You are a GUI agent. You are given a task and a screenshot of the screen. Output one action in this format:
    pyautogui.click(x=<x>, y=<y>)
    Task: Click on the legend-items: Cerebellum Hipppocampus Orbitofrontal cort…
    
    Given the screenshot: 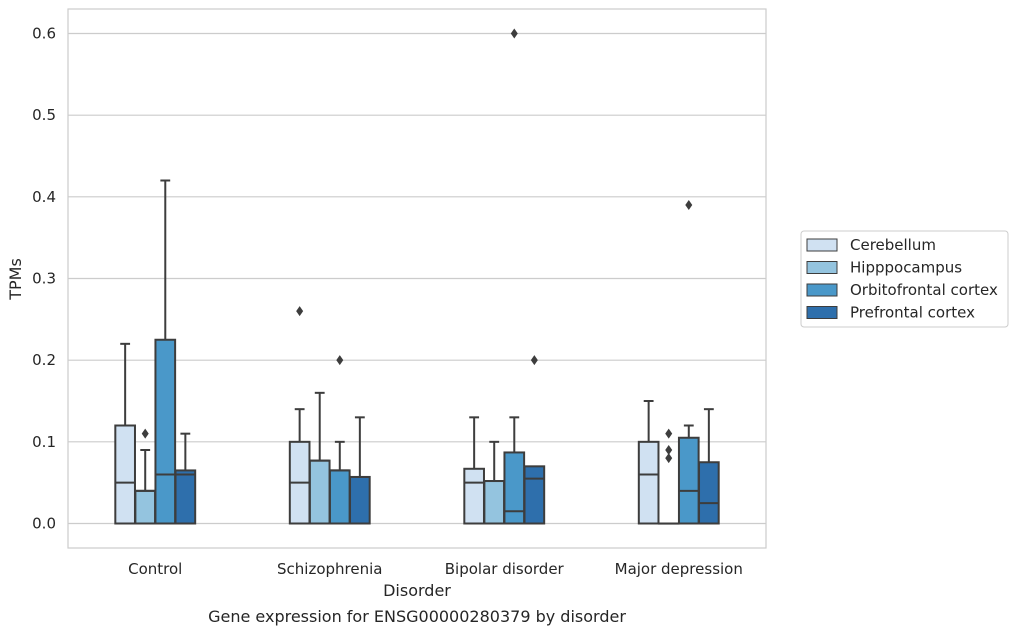 What is the action you would take?
    pyautogui.click(x=902, y=279)
    